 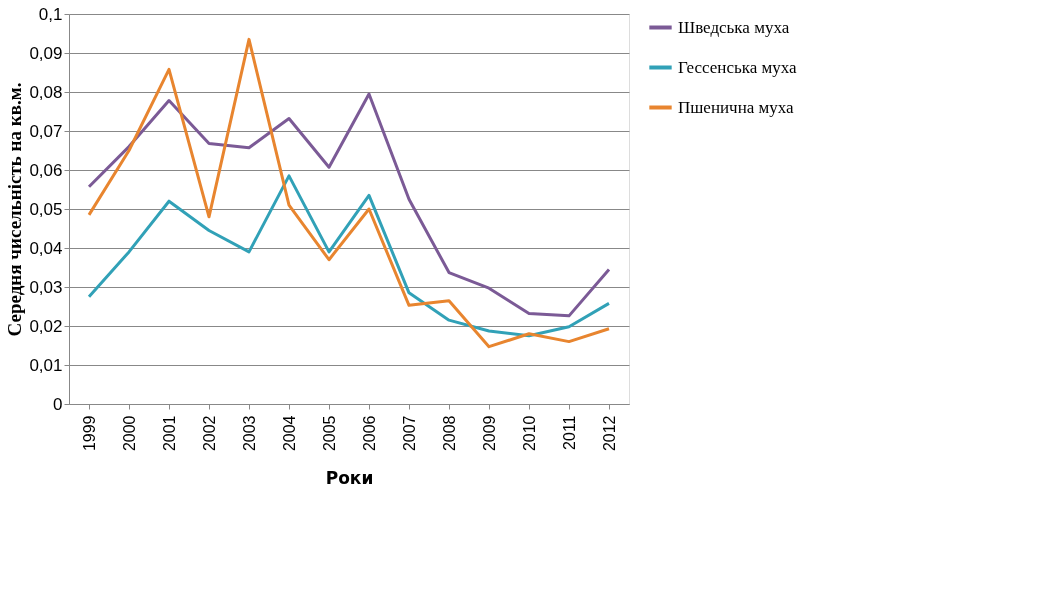 I want to click on y-tick-label: 0,06, so click(x=46, y=170).